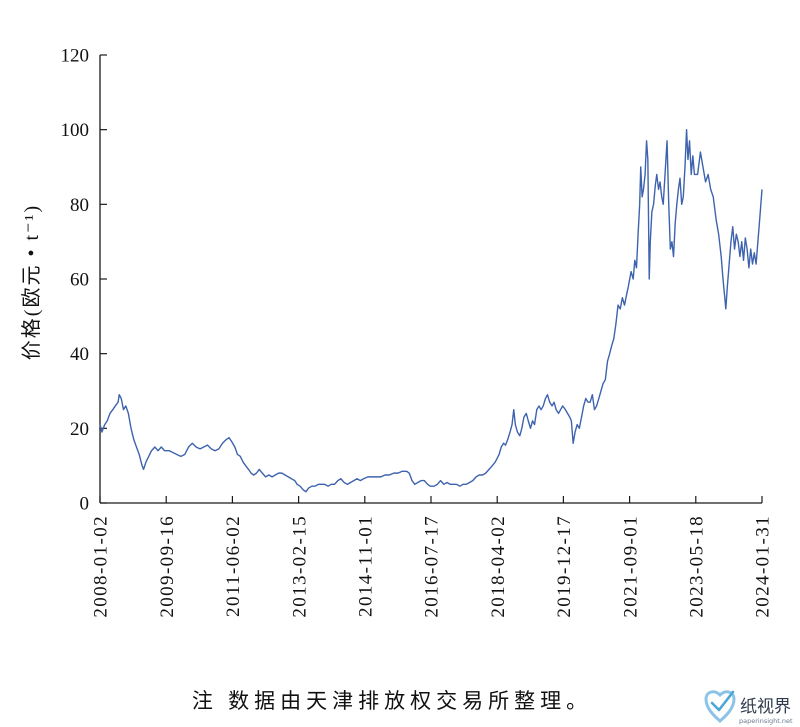 This screenshot has width=800, height=727. What do you see at coordinates (432, 566) in the screenshot?
I see `x-tick-label: 2016-07-17` at bounding box center [432, 566].